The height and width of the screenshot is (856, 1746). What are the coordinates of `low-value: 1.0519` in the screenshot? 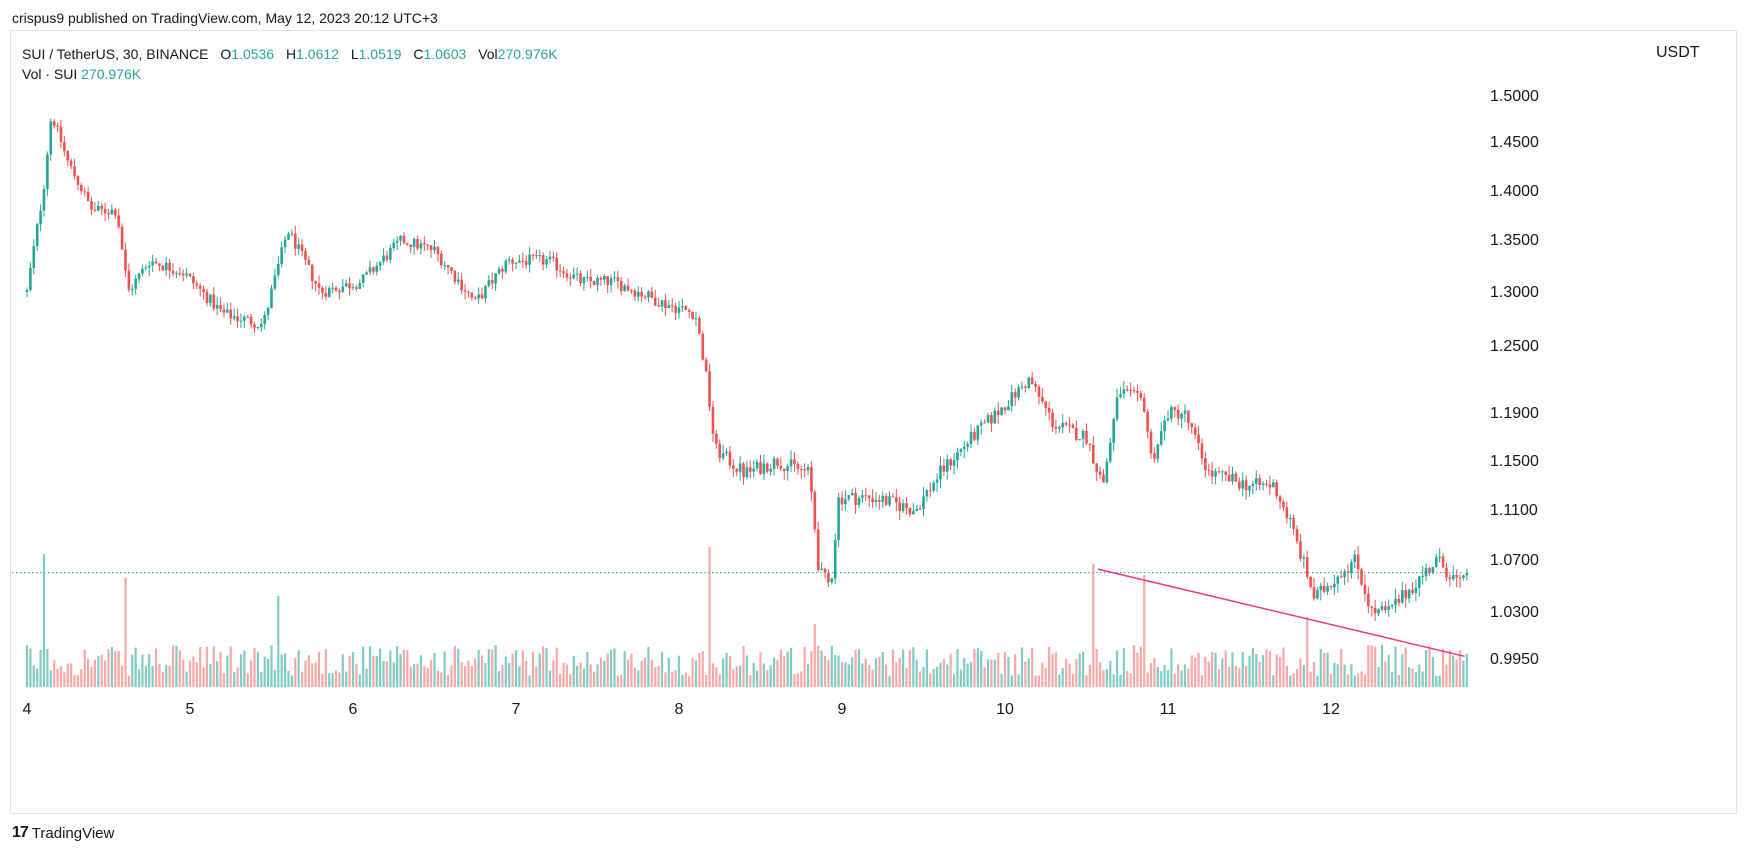 It's located at (380, 54).